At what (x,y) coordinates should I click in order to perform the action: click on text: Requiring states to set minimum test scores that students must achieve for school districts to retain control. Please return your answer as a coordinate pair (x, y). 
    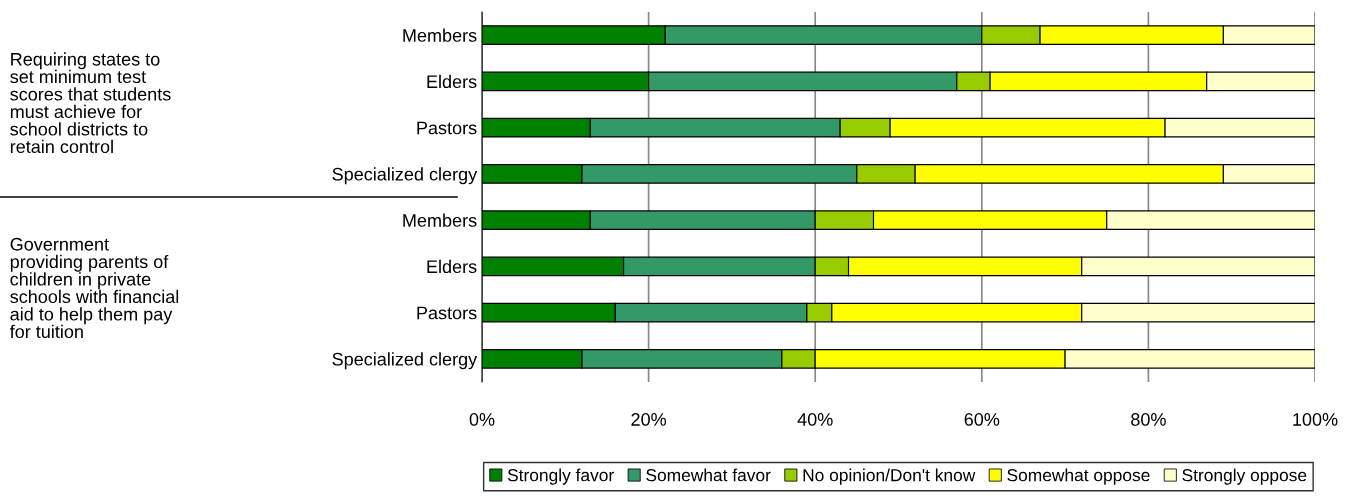
    Looking at the image, I should click on (90, 103).